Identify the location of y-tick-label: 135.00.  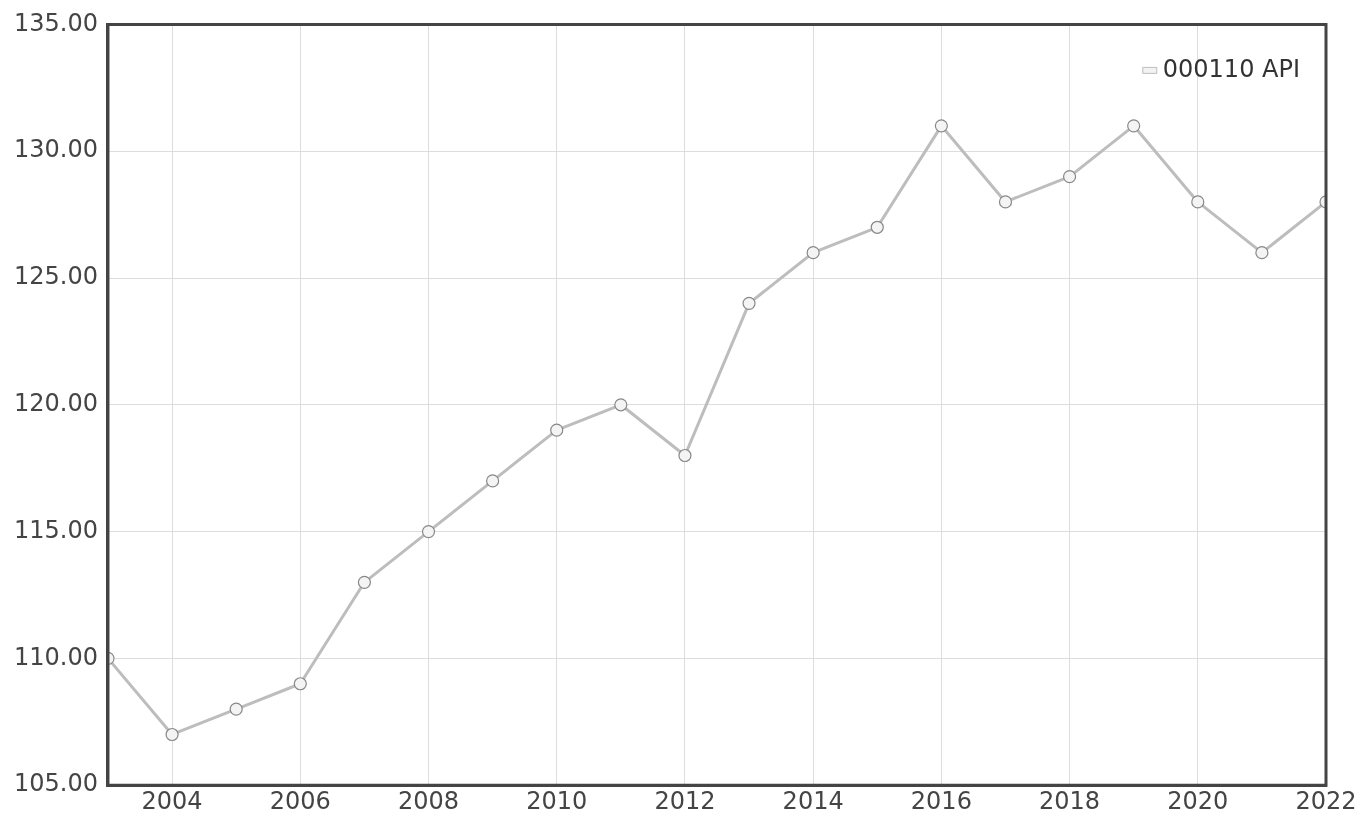
(55, 22).